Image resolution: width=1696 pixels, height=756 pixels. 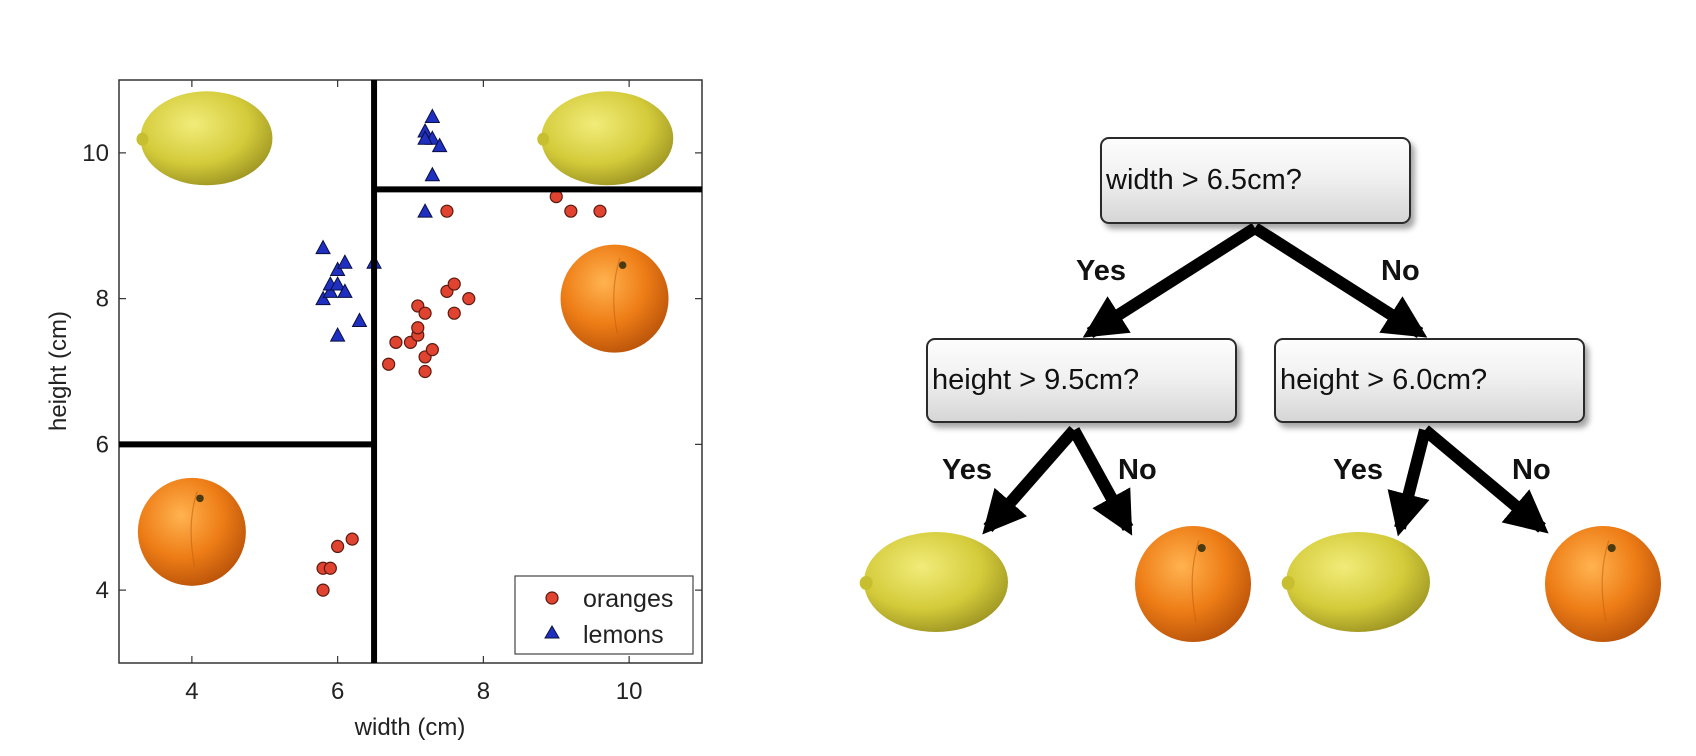 I want to click on edge-left-yes-arrow, so click(x=1030, y=480).